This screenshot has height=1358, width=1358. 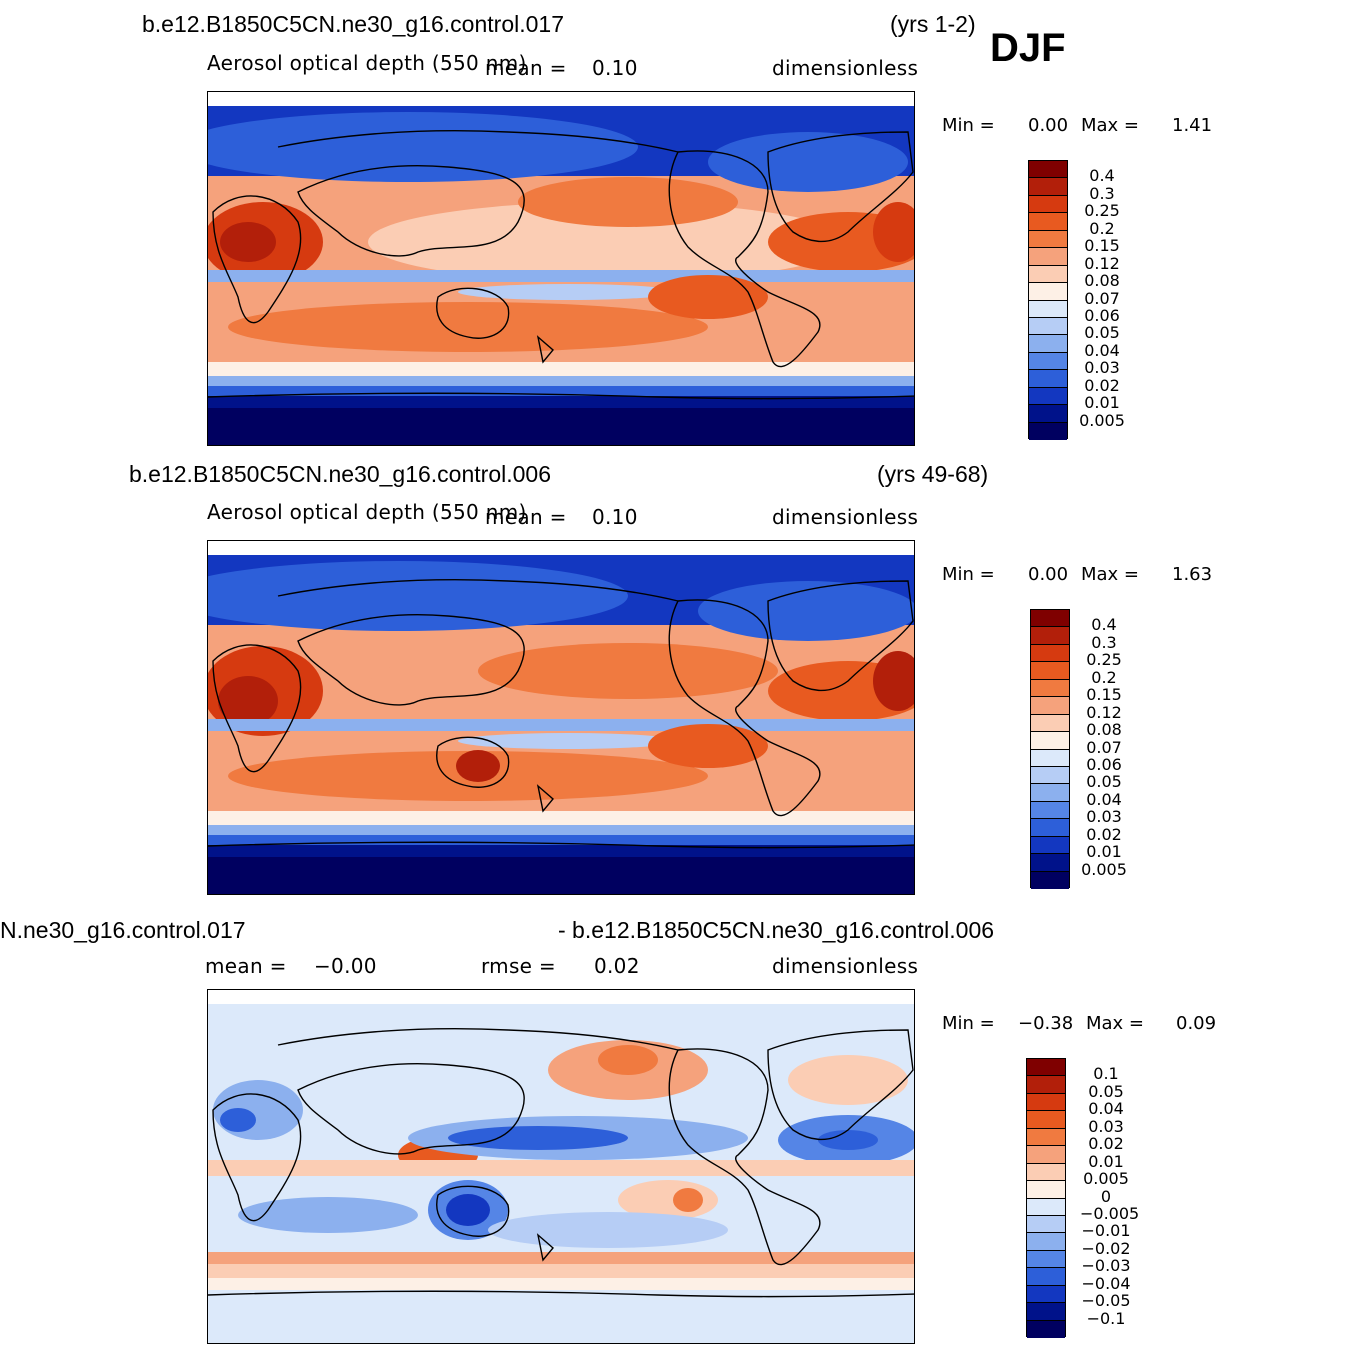 I want to click on colorbar-tick-label: 0.12, so click(x=1102, y=263).